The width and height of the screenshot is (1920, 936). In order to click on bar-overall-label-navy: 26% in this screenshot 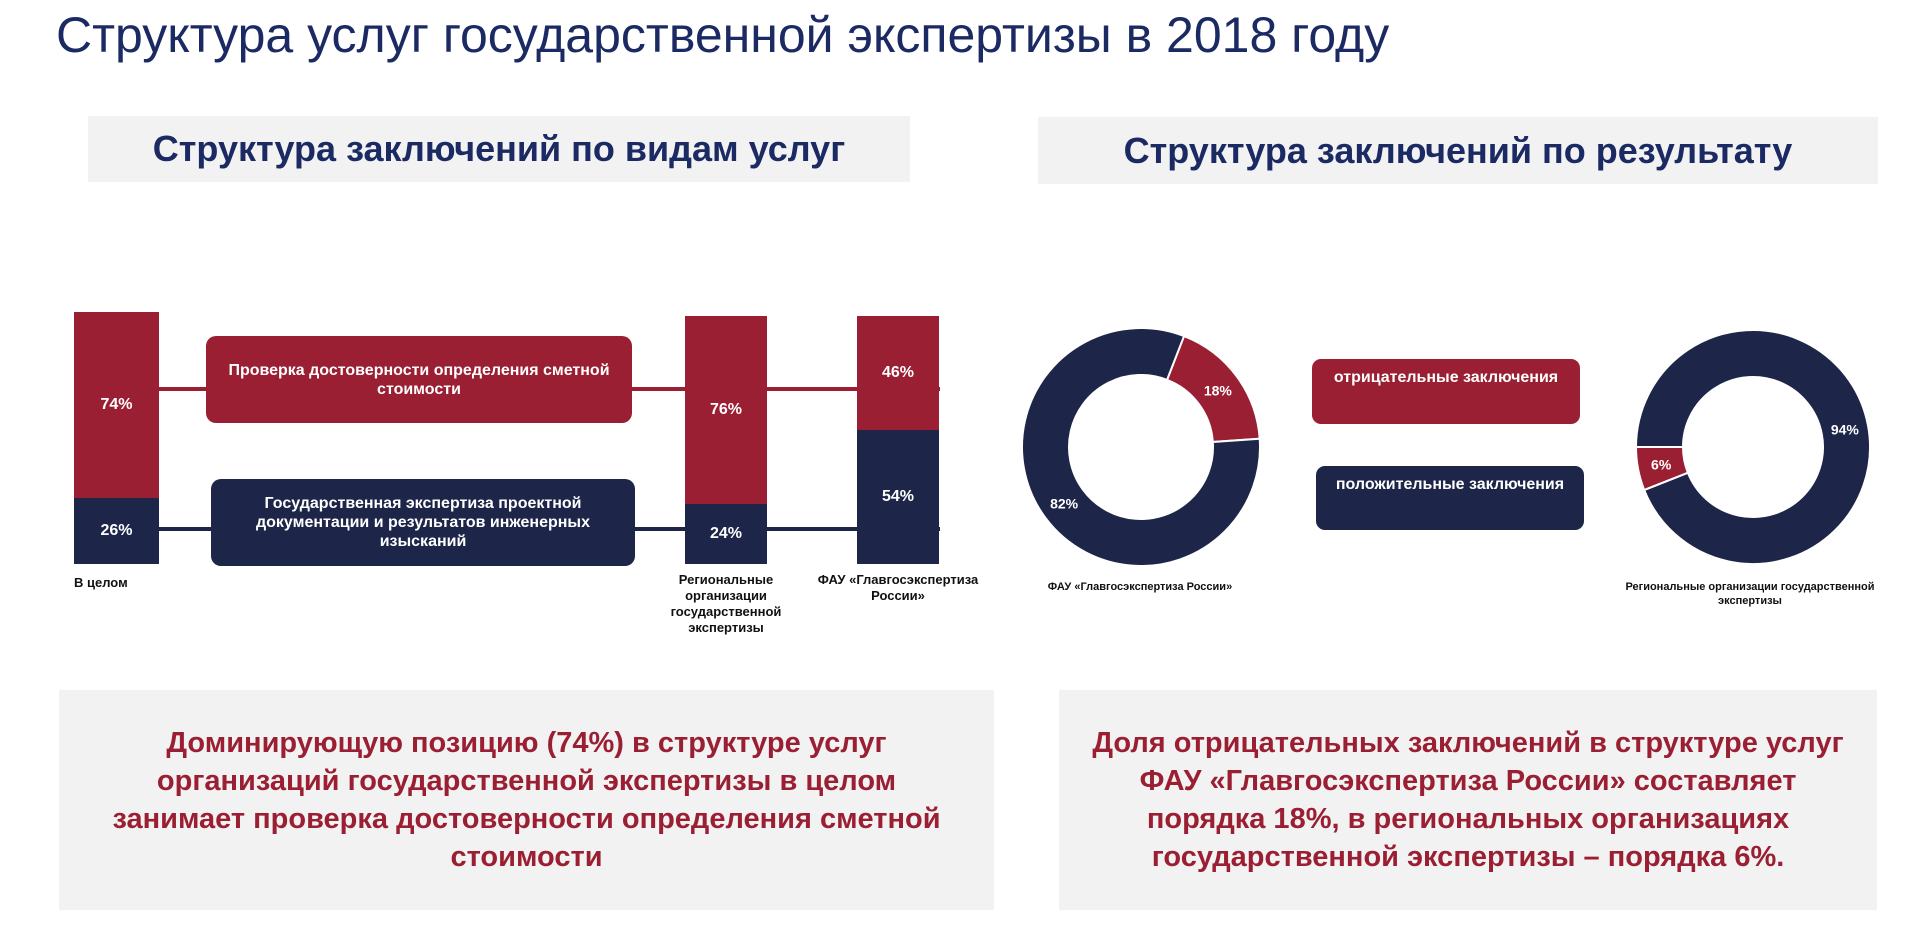, I will do `click(116, 531)`.